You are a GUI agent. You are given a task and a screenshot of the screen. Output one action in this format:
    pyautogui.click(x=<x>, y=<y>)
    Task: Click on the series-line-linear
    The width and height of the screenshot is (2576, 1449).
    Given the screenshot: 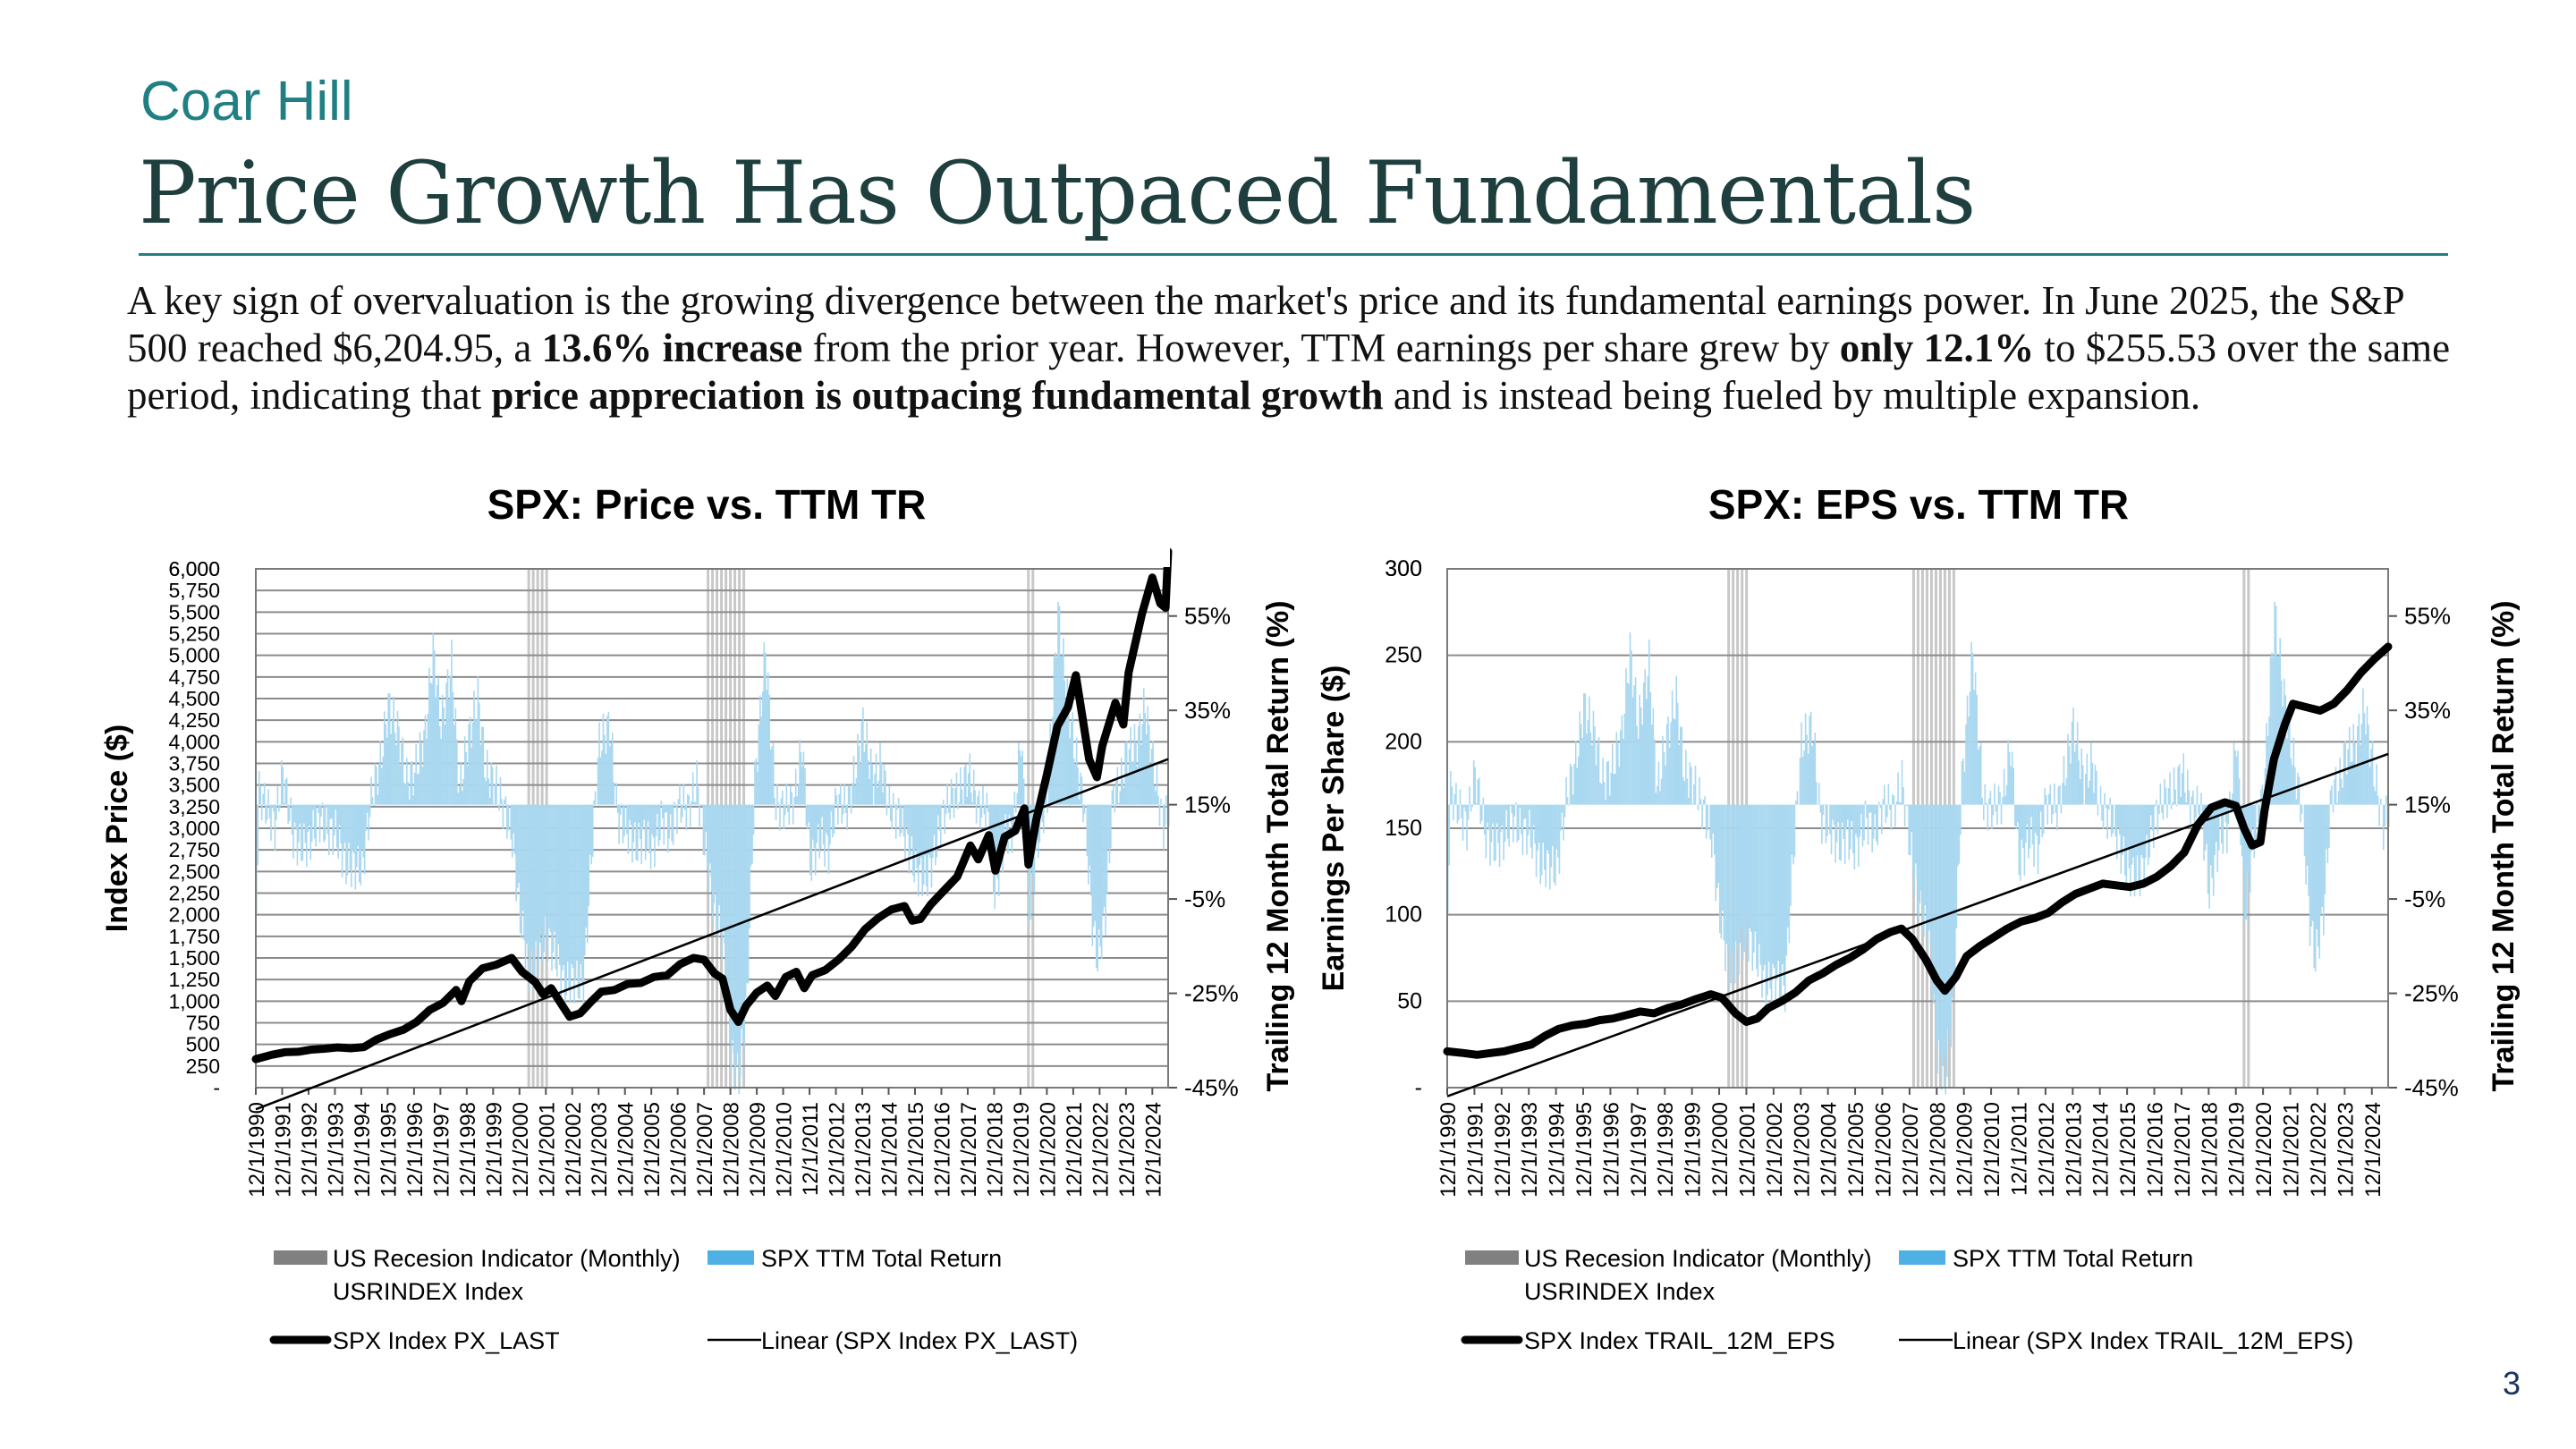 What is the action you would take?
    pyautogui.click(x=1917, y=924)
    